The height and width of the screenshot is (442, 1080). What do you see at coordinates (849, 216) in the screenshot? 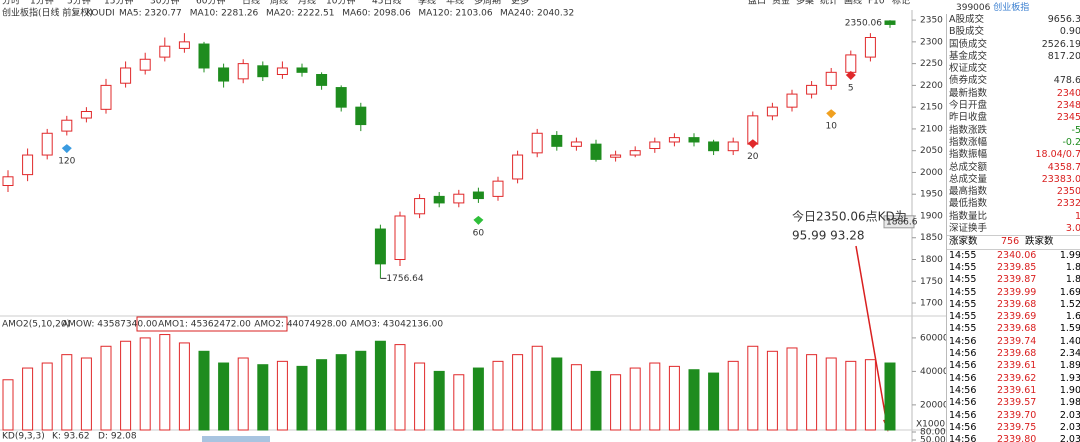
I see `annotation: 今日2350.06点KD为` at bounding box center [849, 216].